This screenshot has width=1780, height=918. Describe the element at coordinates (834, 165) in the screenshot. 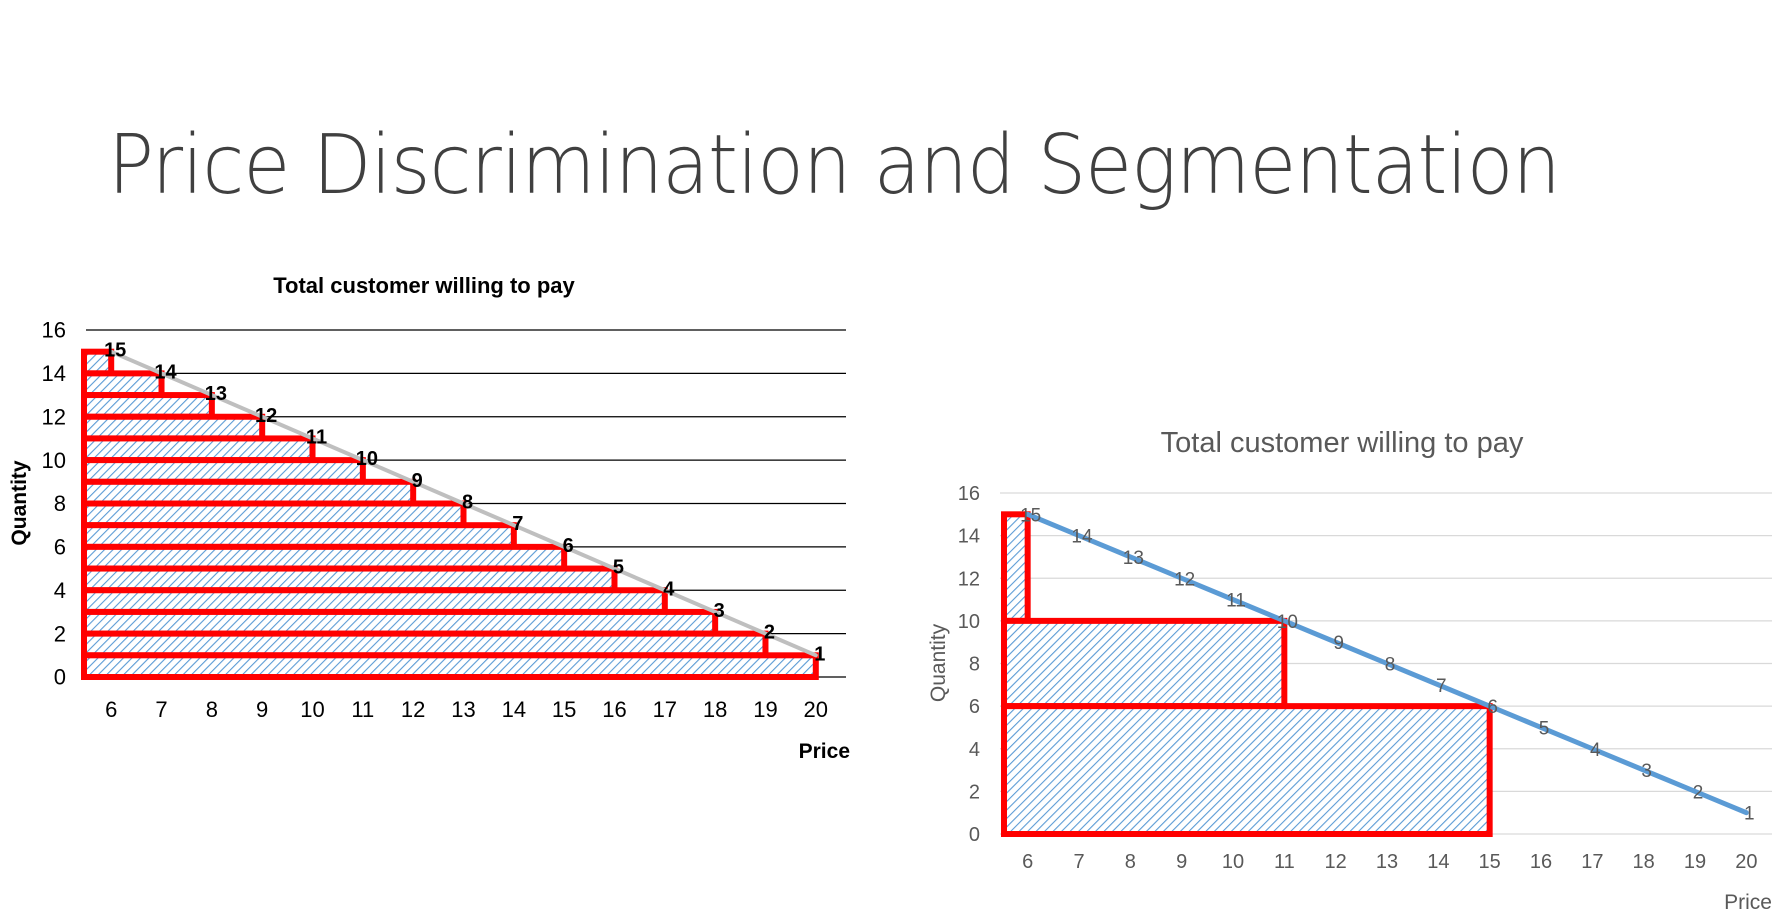

I see `slide-title: Price Discrimination and Segmentation` at that location.